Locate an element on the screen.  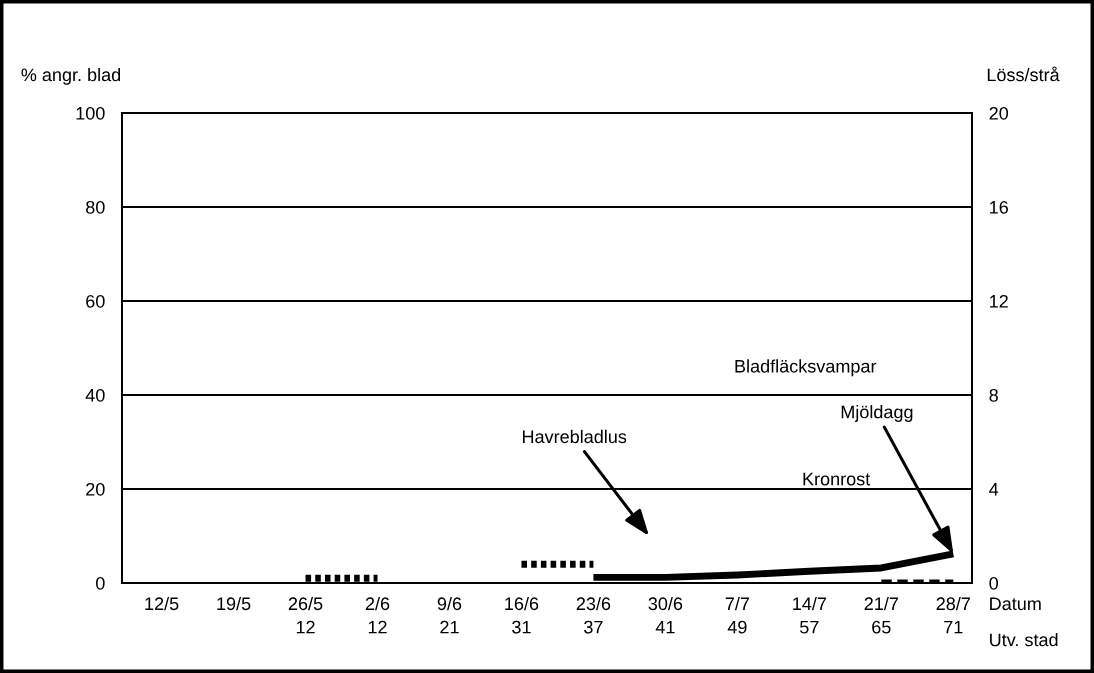
y2-tick-label: 4 is located at coordinates (994, 489).